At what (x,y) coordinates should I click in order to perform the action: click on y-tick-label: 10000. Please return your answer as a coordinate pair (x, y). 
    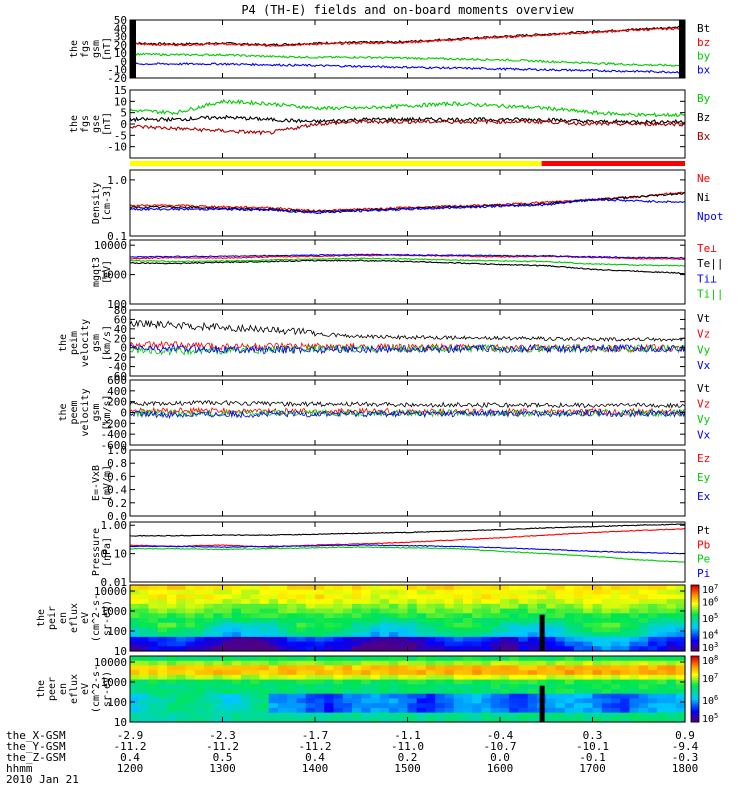
    Looking at the image, I should click on (110, 662).